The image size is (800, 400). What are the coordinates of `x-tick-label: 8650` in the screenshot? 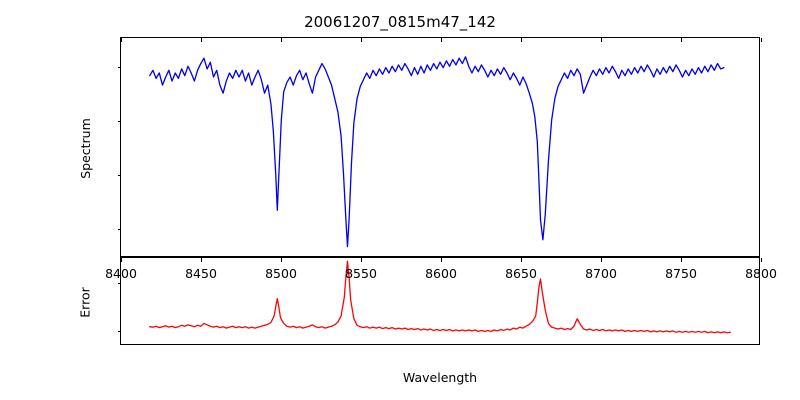 It's located at (521, 273).